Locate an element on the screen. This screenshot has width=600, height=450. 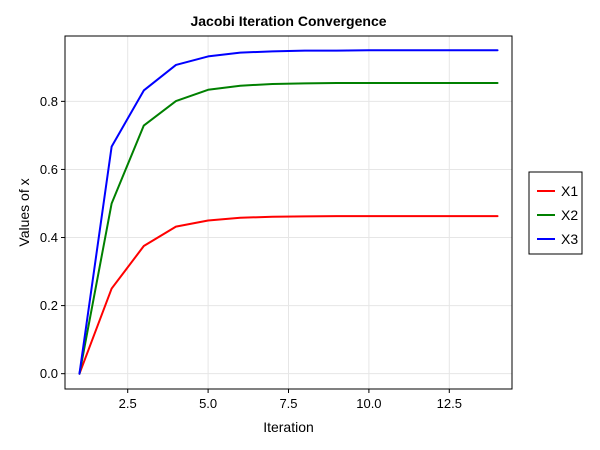
legend-label-x2: X2 is located at coordinates (569, 215).